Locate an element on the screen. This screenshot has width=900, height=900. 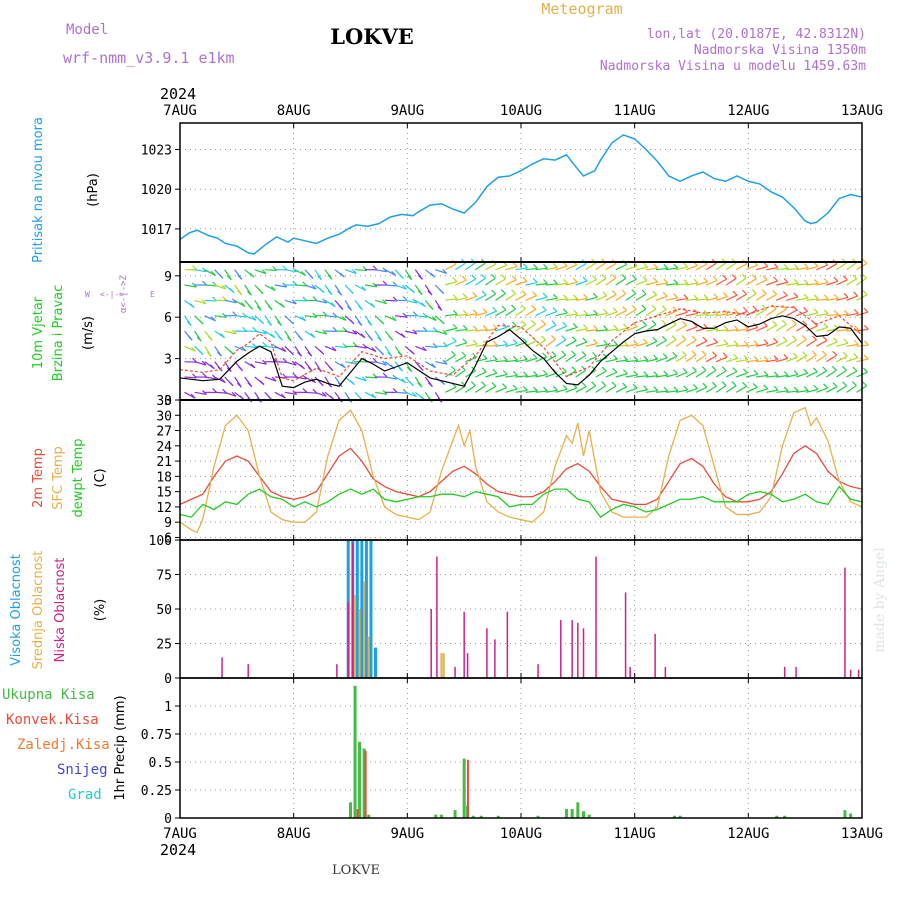
dewpt-line is located at coordinates (521, 501).